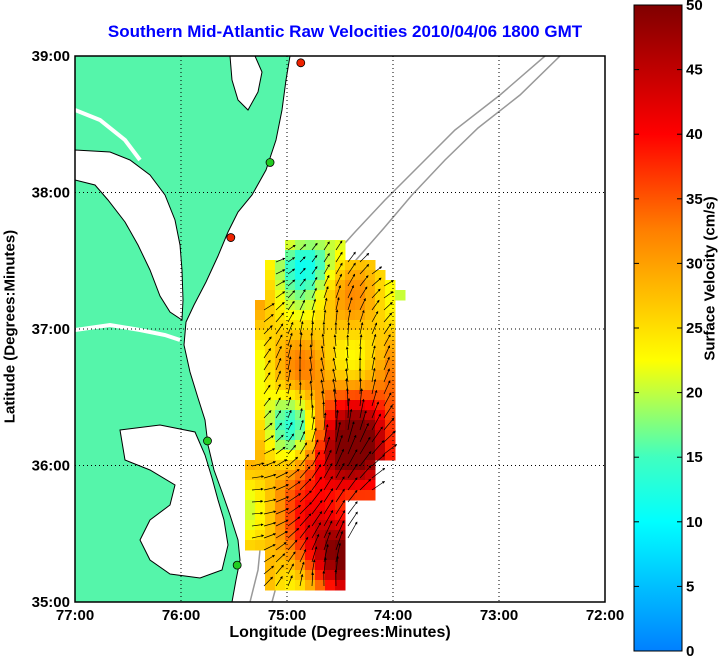  I want to click on y-tick-labels: 39:00 38:00 37:00 36:00 35:00, so click(51, 329).